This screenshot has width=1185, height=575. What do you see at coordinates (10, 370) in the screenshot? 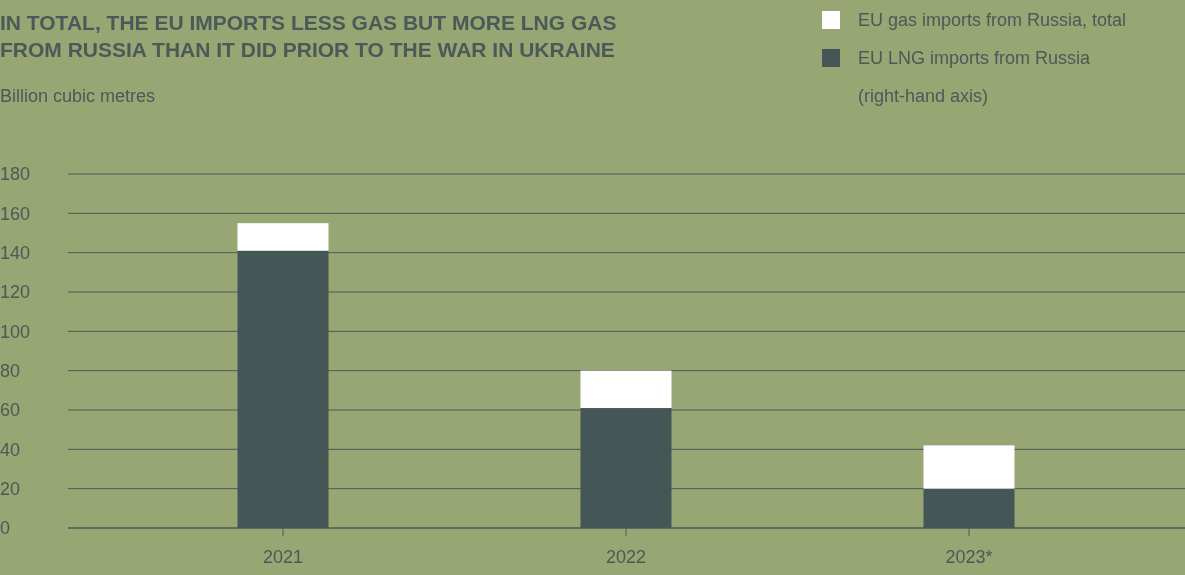
I see `y-tick-label: 80` at bounding box center [10, 370].